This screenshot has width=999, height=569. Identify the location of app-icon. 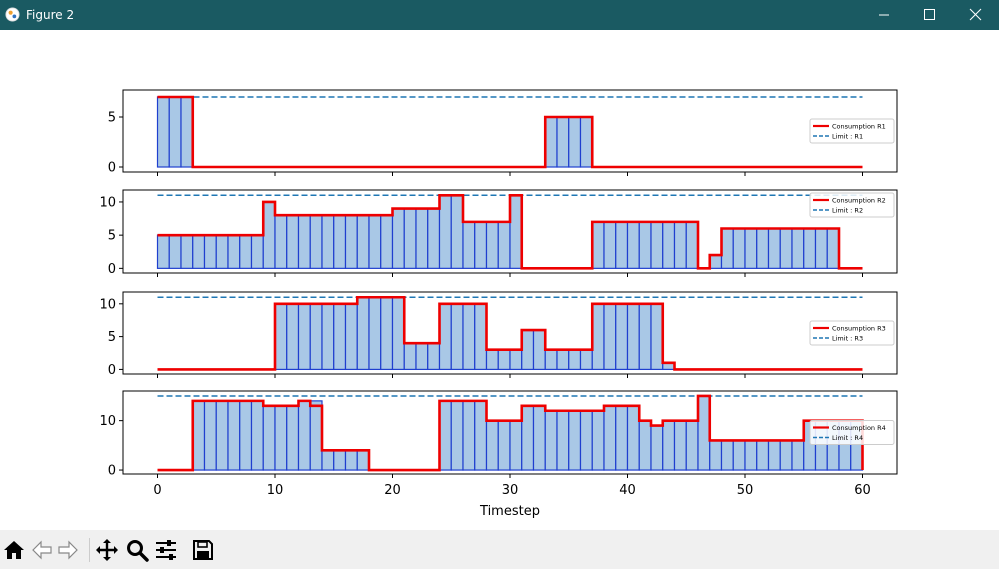
(12, 14).